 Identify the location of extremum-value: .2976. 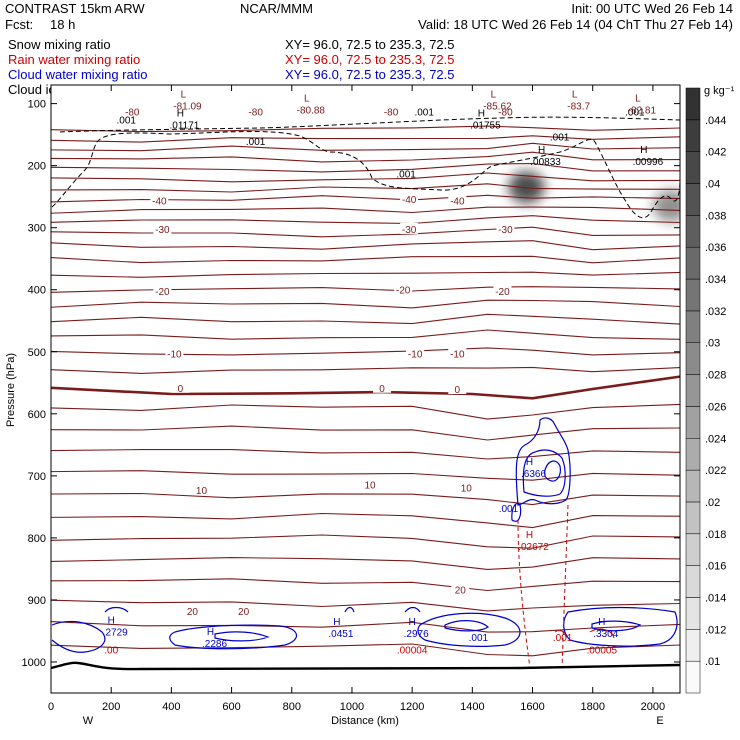
(416, 634).